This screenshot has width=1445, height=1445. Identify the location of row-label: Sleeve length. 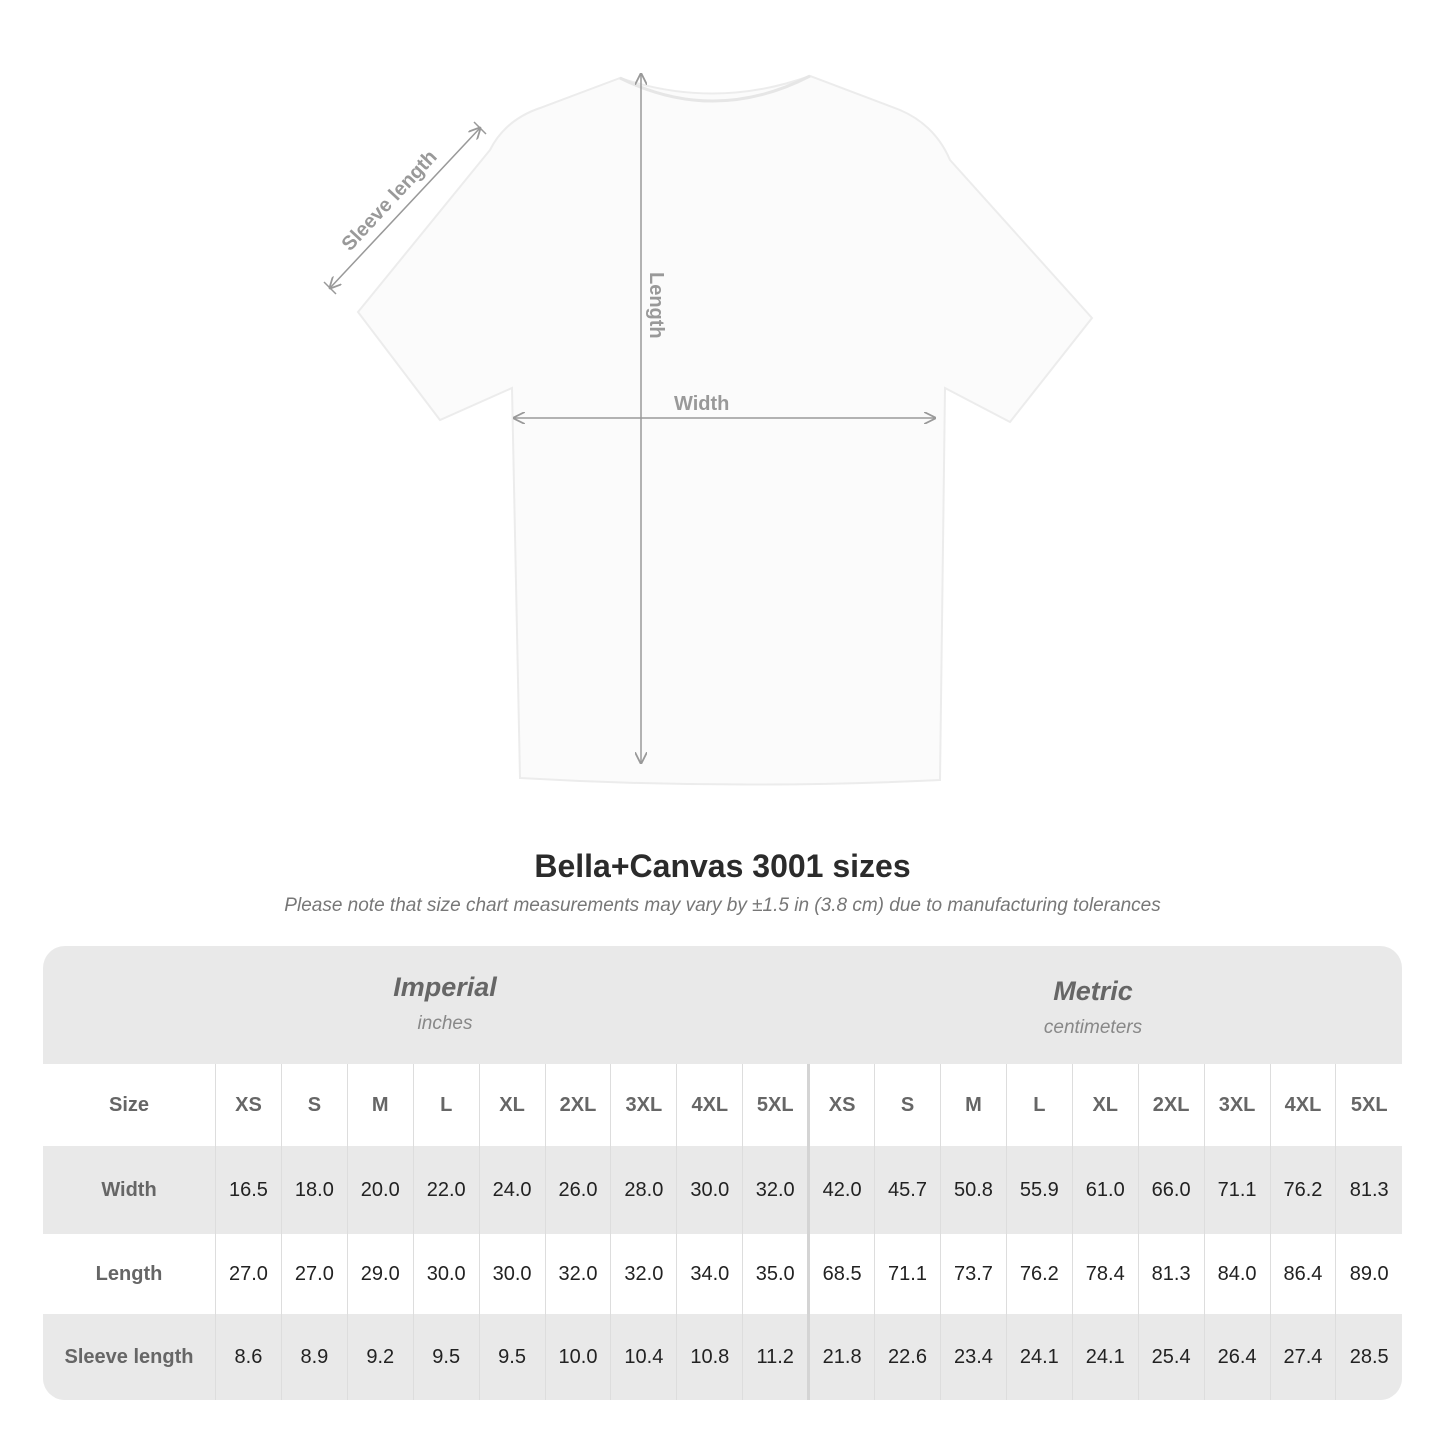
(129, 1357).